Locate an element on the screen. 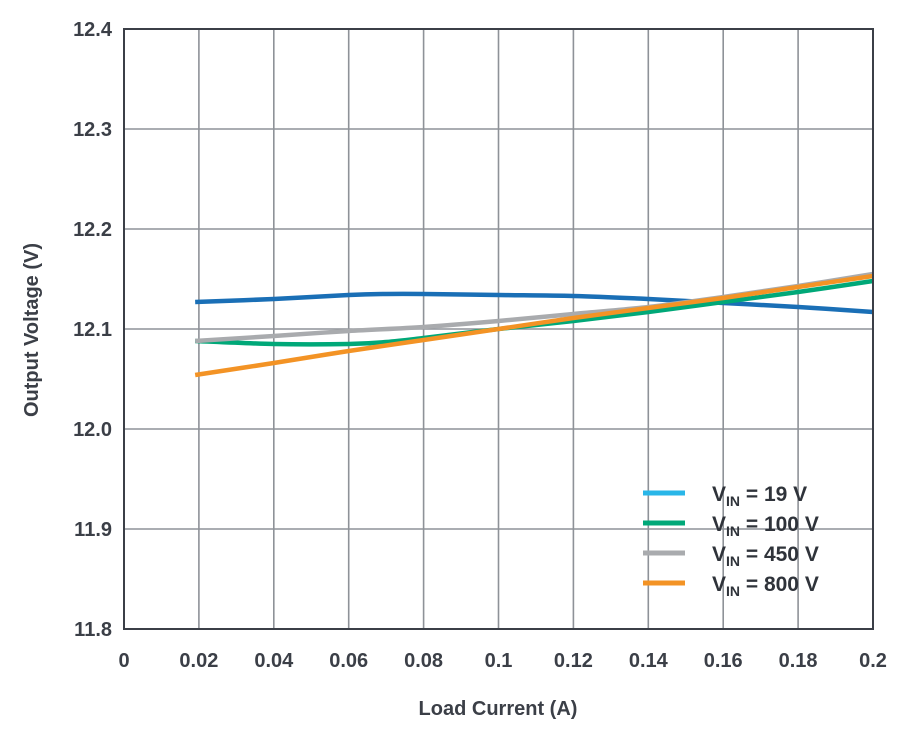 The width and height of the screenshot is (909, 738). x-tick-label: 0.2 is located at coordinates (873, 661).